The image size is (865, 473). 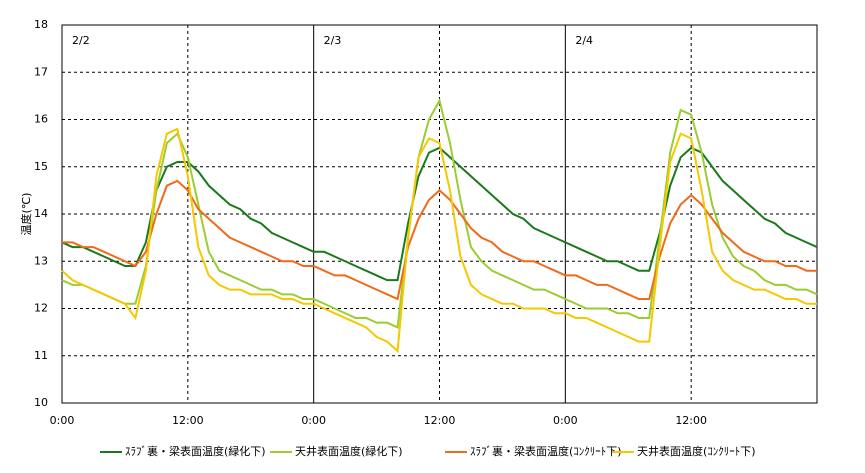 I want to click on y-tick-label: 10, so click(x=41, y=402).